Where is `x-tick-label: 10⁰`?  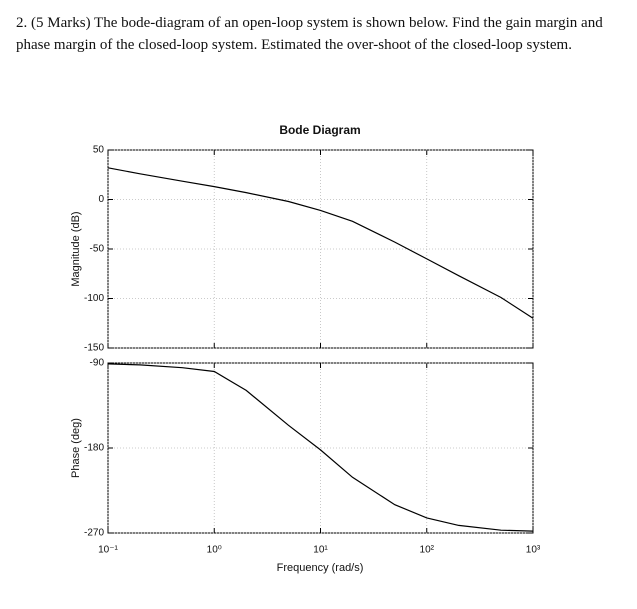
x-tick-label: 10⁰ is located at coordinates (214, 550).